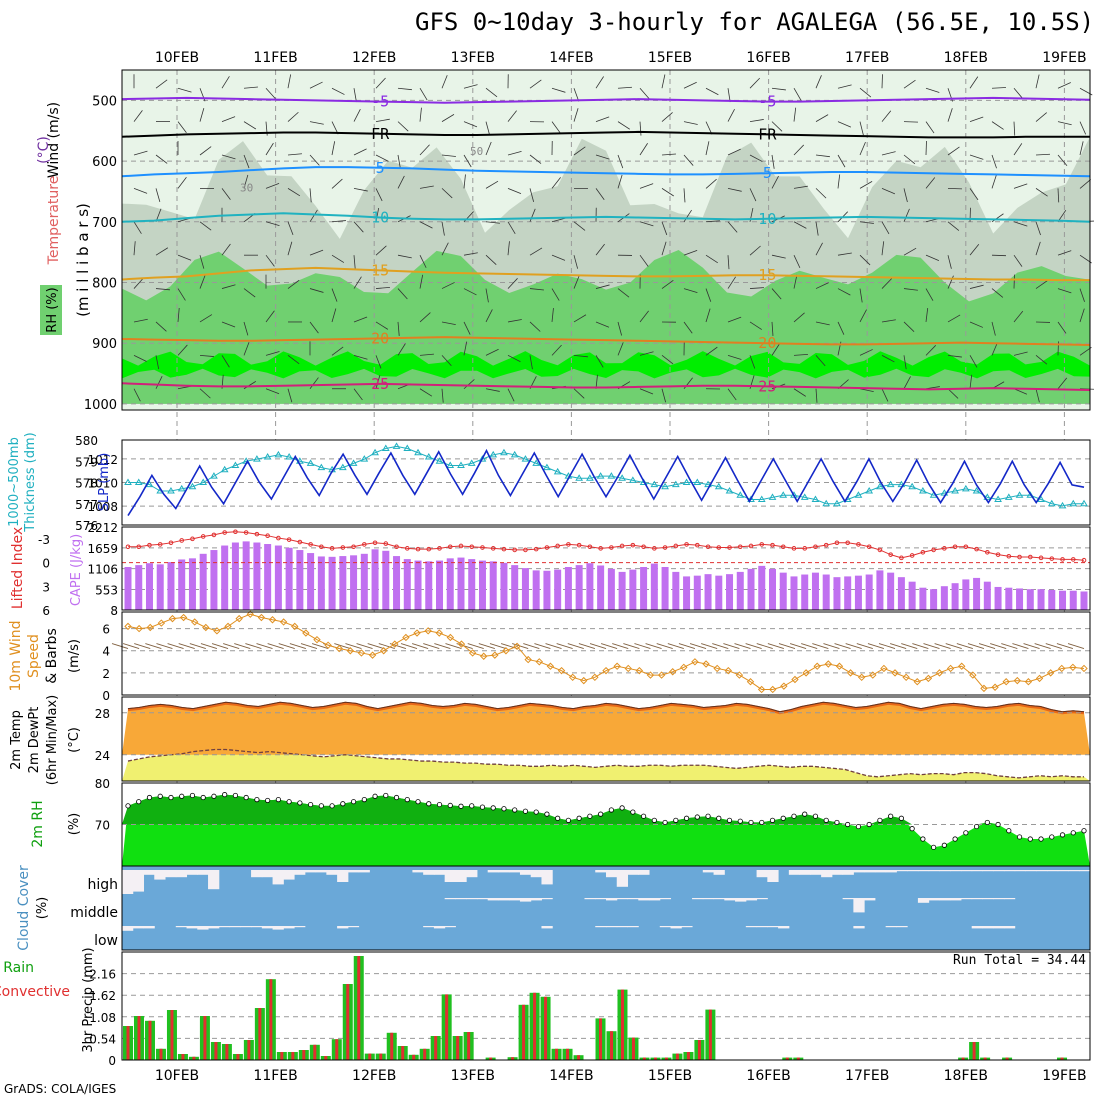 The width and height of the screenshot is (1100, 1100). What do you see at coordinates (473, 58) in the screenshot?
I see `date-top-13feb: 13FEB` at bounding box center [473, 58].